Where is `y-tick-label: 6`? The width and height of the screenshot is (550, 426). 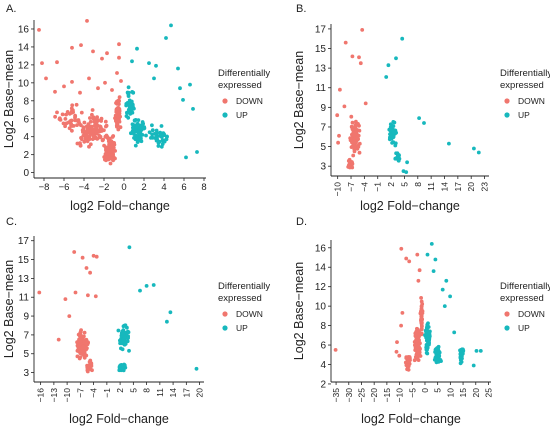 y-tick-label: 6 is located at coordinates (26, 119).